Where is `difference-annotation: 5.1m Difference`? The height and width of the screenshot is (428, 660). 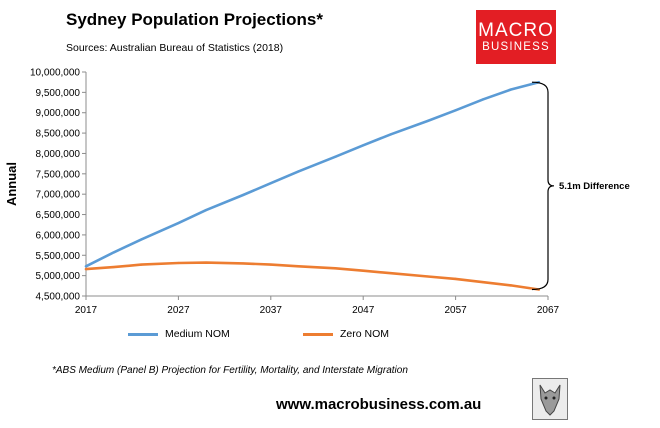 difference-annotation: 5.1m Difference is located at coordinates (594, 186).